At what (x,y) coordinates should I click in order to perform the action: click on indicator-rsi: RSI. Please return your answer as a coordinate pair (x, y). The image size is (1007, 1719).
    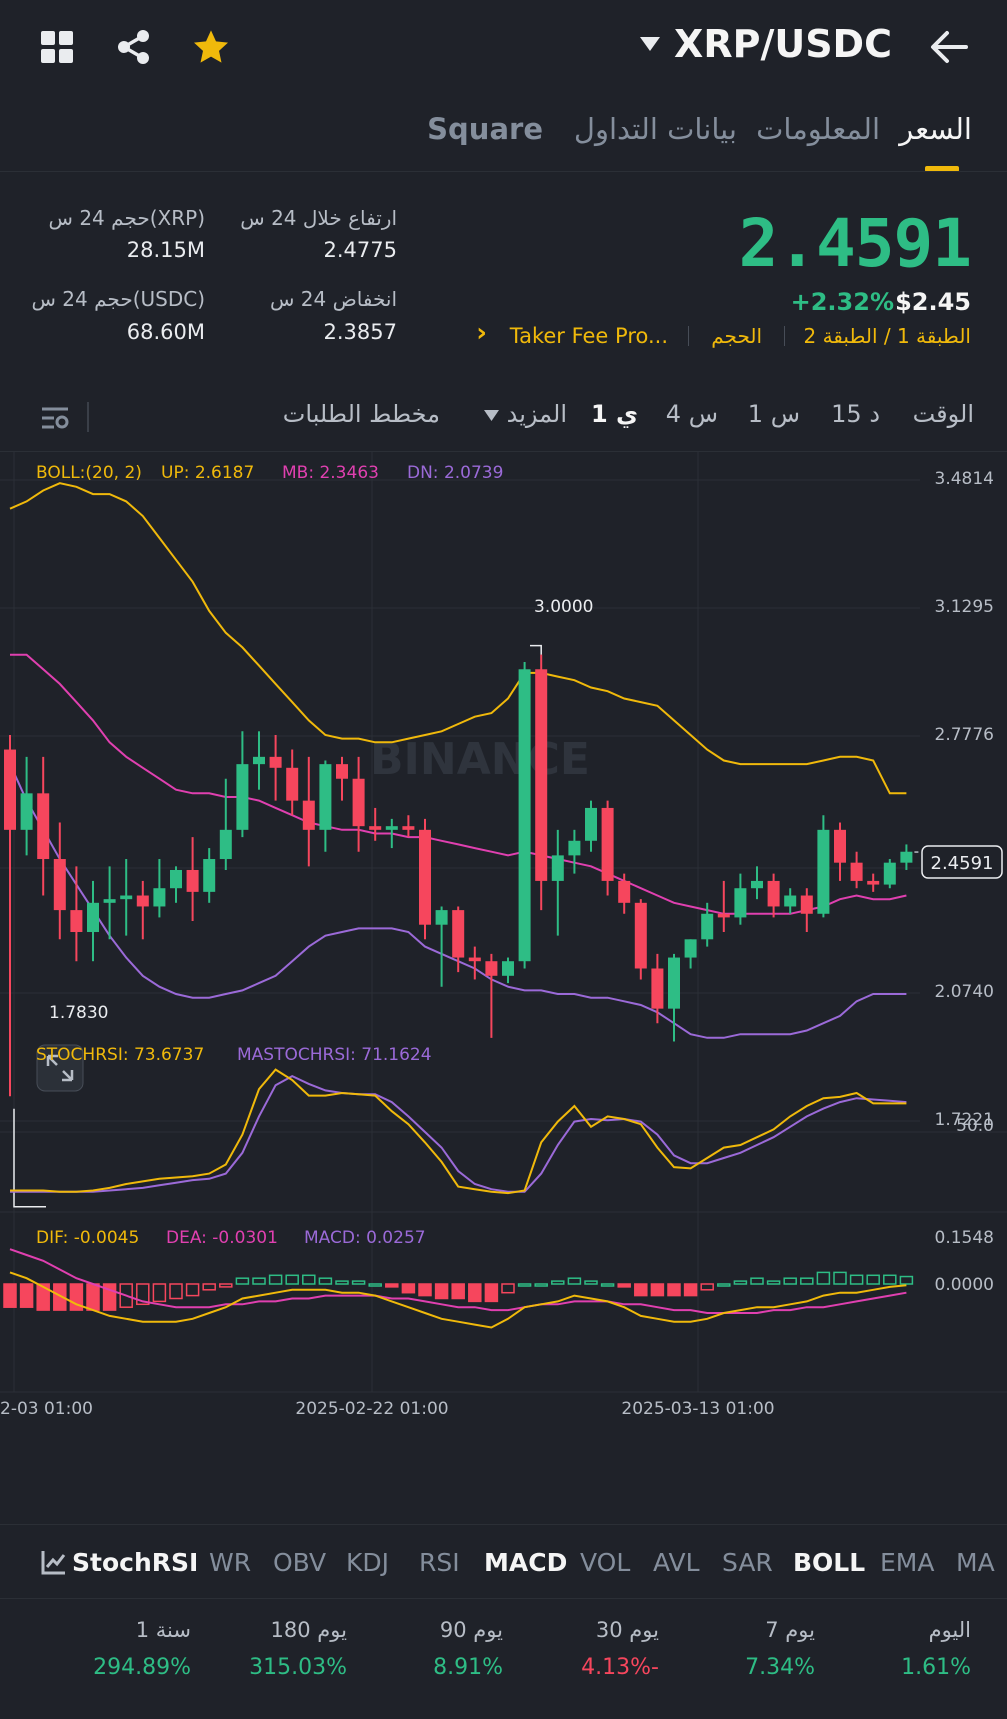
    Looking at the image, I should click on (439, 1562).